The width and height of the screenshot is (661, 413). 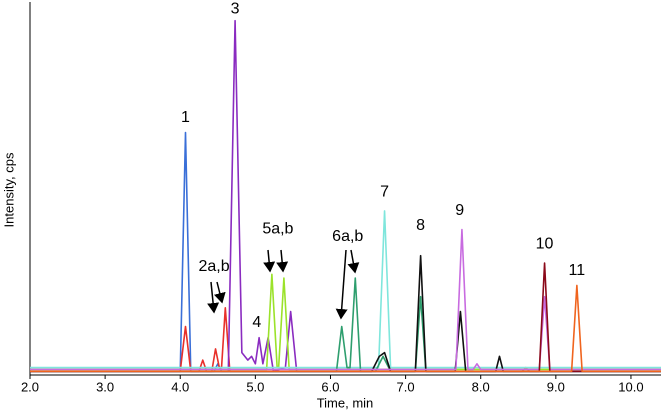 What do you see at coordinates (545, 244) in the screenshot?
I see `peak-label: 10` at bounding box center [545, 244].